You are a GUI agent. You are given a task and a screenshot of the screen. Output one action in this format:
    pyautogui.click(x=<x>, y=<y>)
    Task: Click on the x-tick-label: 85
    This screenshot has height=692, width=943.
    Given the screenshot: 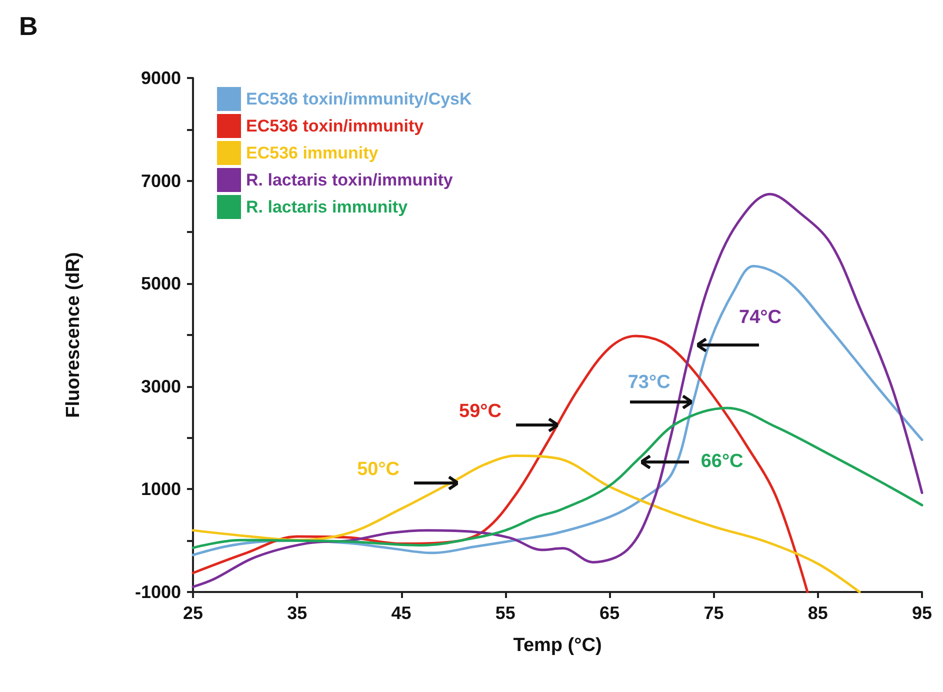 What is the action you would take?
    pyautogui.click(x=818, y=613)
    